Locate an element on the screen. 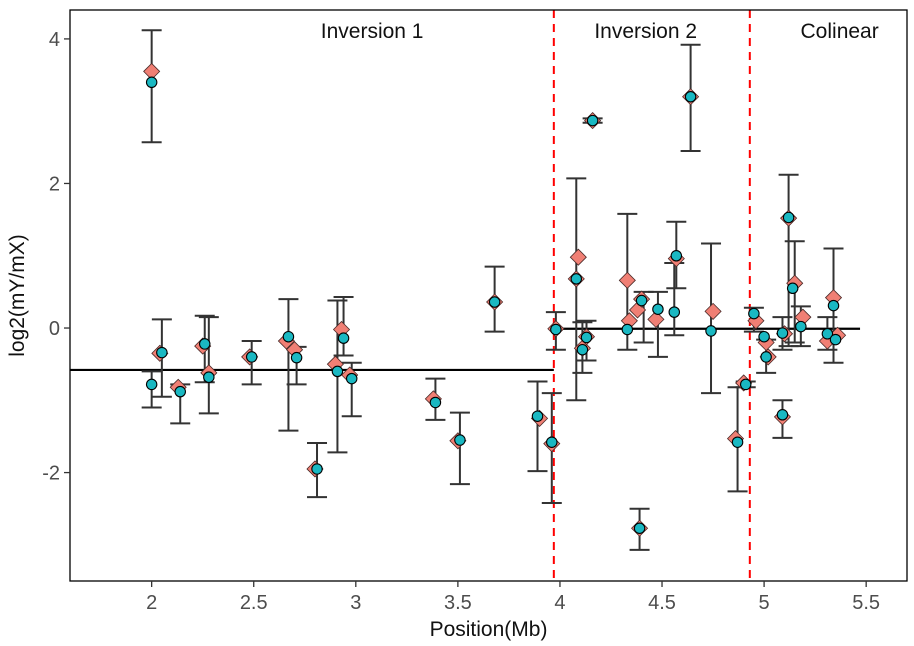  x-tick-label: 3 is located at coordinates (355, 603).